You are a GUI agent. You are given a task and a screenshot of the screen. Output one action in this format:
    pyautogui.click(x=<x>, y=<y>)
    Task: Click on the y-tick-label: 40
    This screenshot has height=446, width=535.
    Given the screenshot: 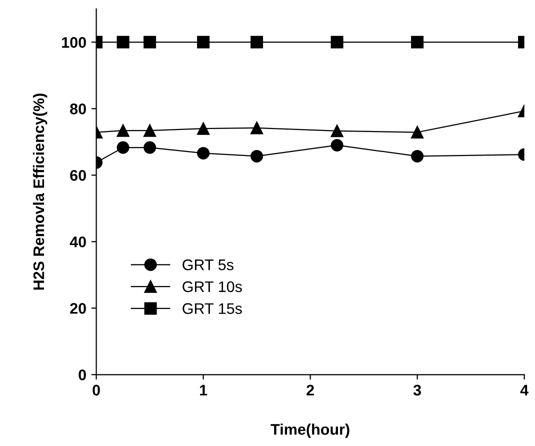 What is the action you would take?
    pyautogui.click(x=78, y=242)
    